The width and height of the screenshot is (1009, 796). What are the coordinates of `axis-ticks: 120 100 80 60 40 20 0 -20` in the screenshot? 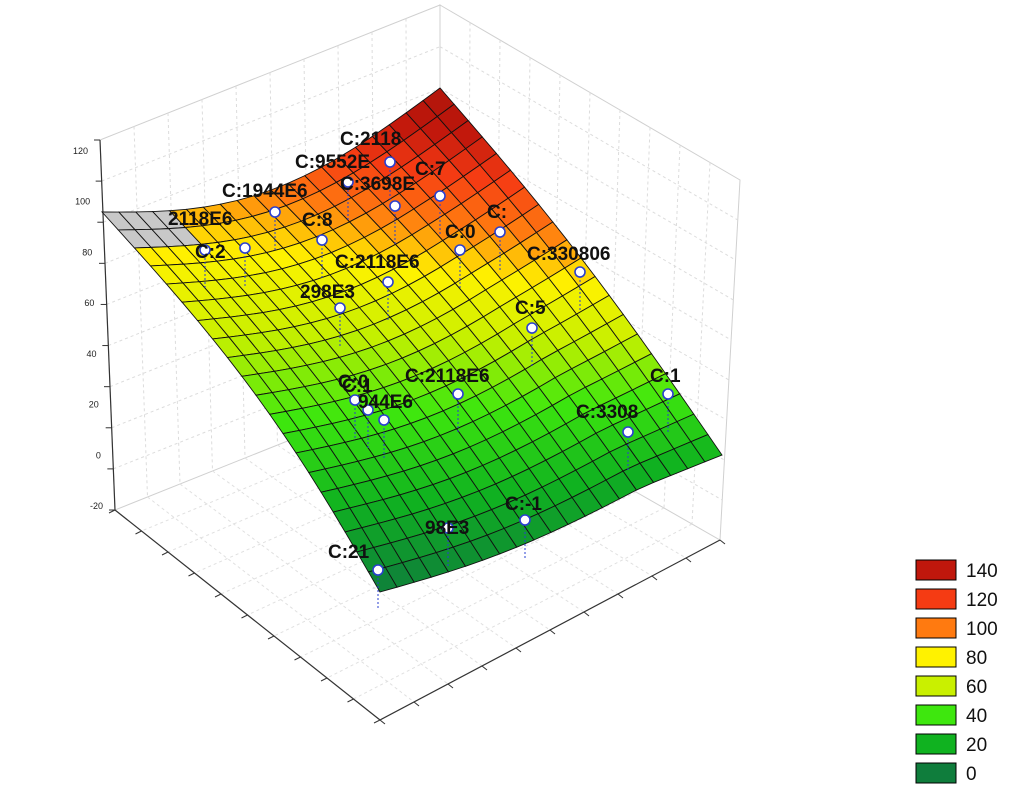 It's located at (88, 328).